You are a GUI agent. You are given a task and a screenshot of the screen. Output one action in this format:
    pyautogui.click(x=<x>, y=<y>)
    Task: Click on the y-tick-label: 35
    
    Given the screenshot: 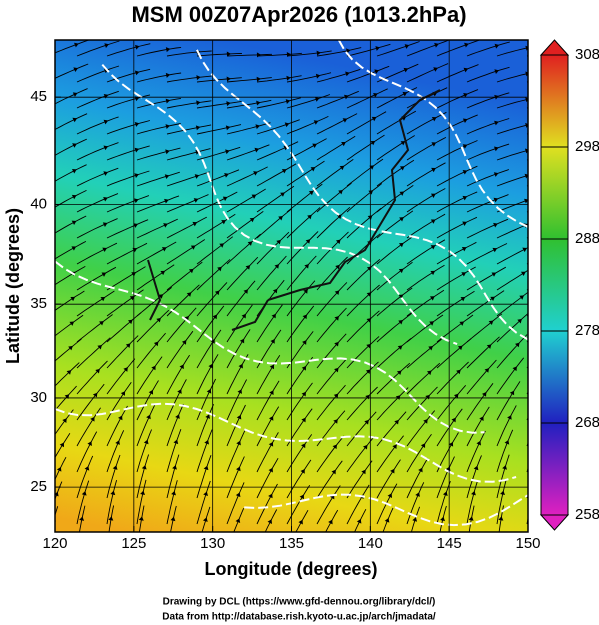 What is the action you would take?
    pyautogui.click(x=38, y=303)
    